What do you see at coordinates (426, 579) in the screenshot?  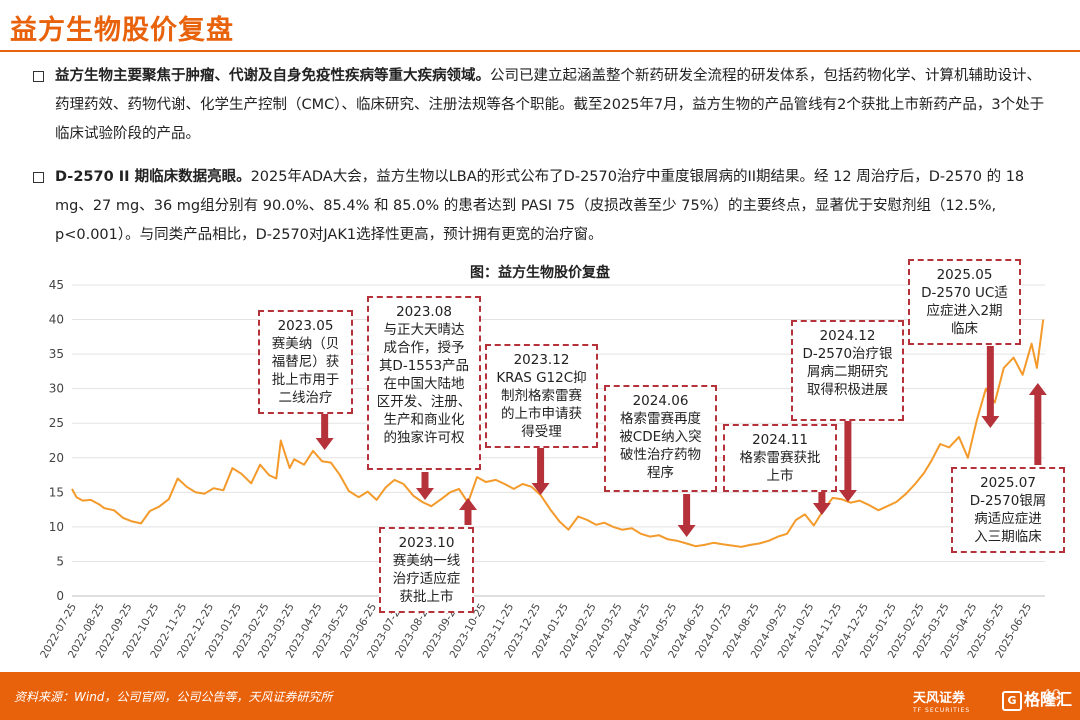 I see `annotation-line: 治疗适应症` at bounding box center [426, 579].